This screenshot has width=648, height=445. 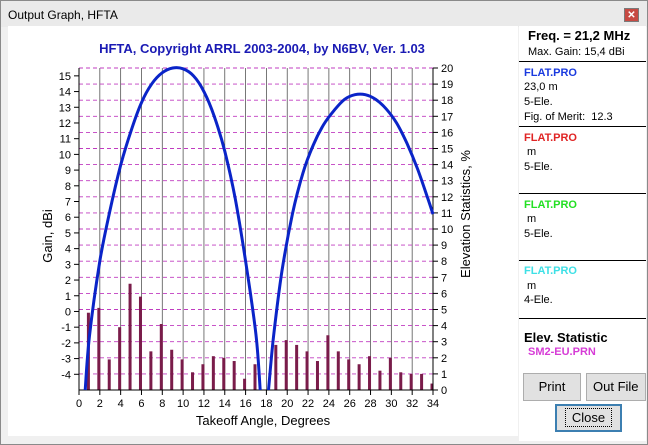 What do you see at coordinates (263, 420) in the screenshot?
I see `x-axis-label: Takeoff Angle, Degrees` at bounding box center [263, 420].